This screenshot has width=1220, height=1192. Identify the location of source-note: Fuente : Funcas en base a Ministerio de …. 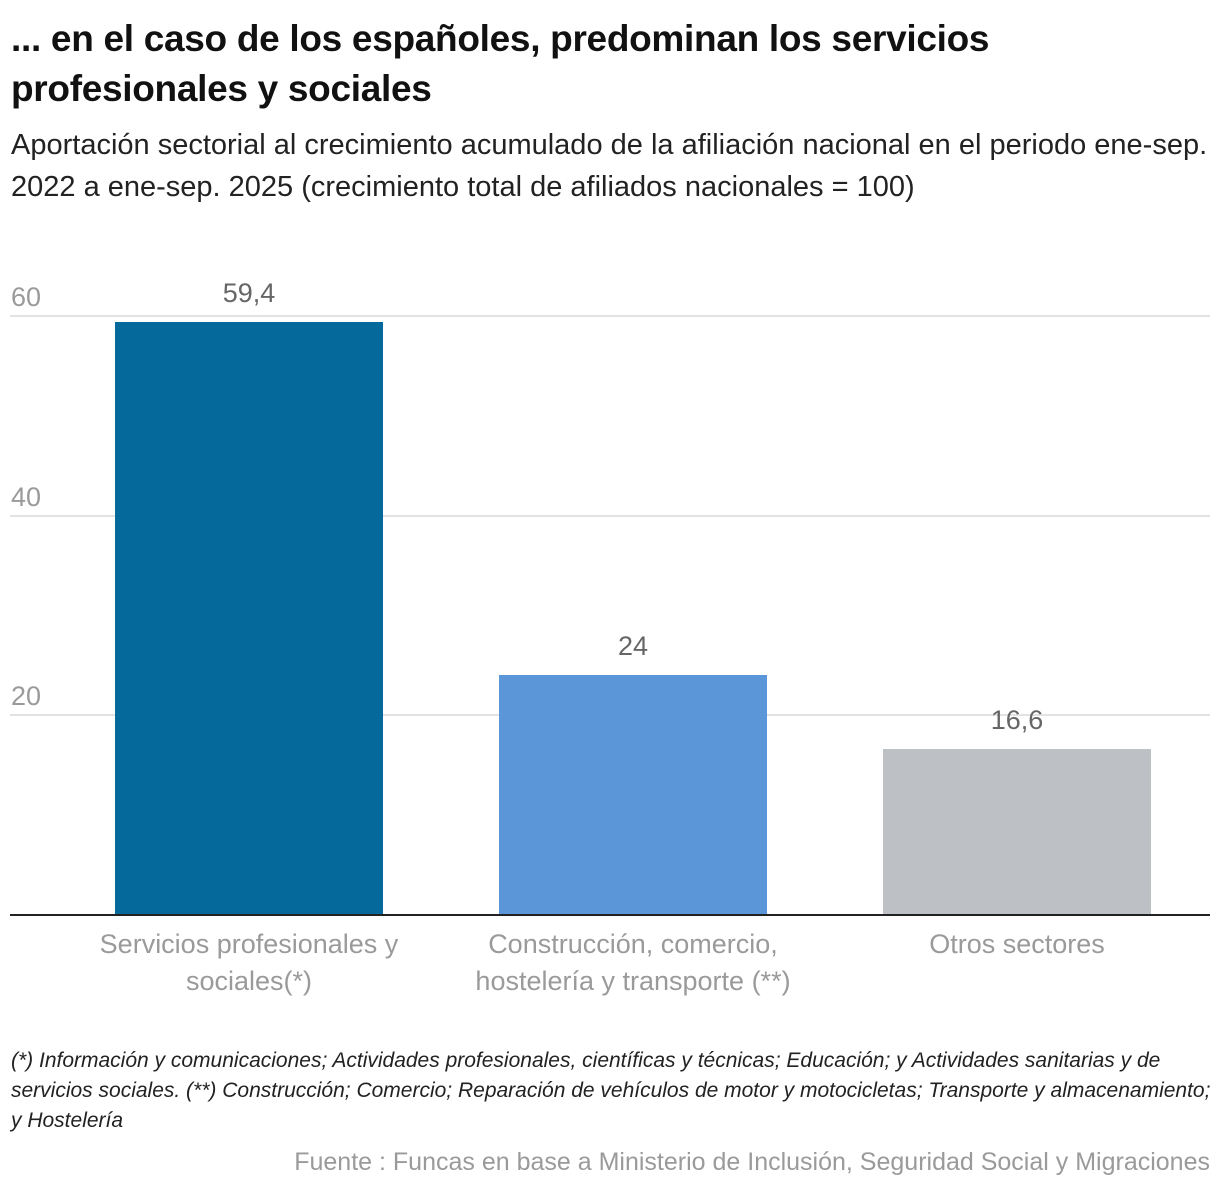
(752, 1162).